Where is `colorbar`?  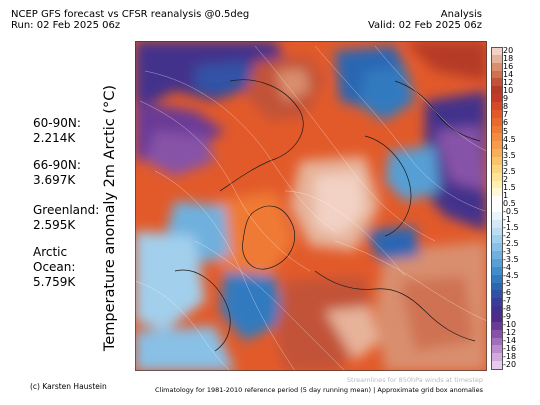
colorbar is located at coordinates (497, 208).